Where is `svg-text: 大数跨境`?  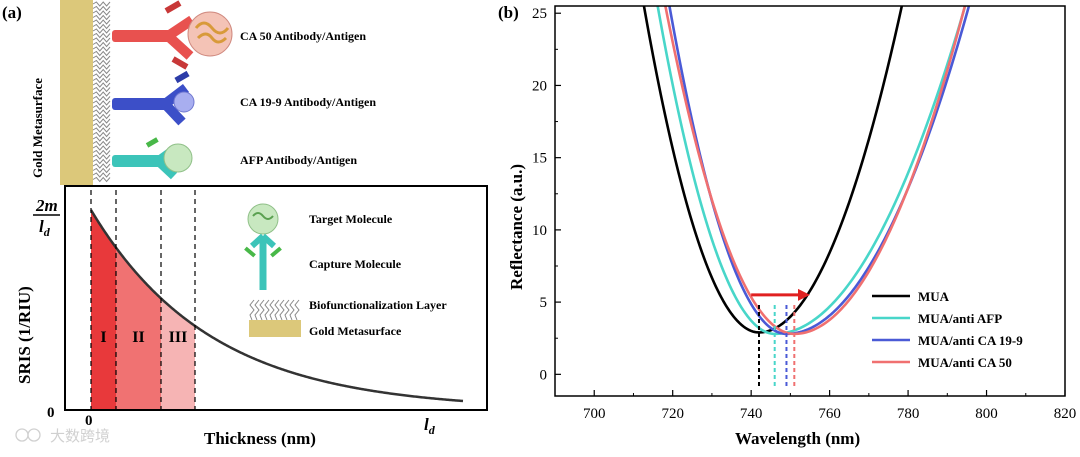 svg-text: 大数跨境 is located at coordinates (80, 436).